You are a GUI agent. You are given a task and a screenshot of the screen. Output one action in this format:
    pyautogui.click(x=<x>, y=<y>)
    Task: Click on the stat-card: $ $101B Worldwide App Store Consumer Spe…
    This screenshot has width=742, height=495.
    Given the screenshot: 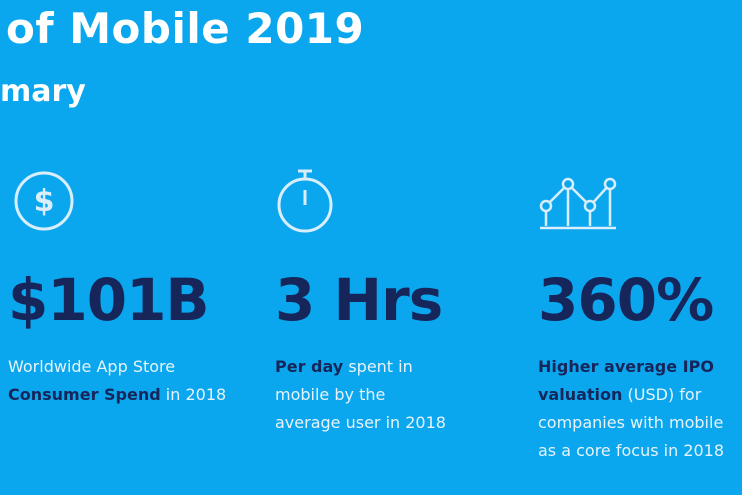 What is the action you would take?
    pyautogui.click(x=120, y=286)
    